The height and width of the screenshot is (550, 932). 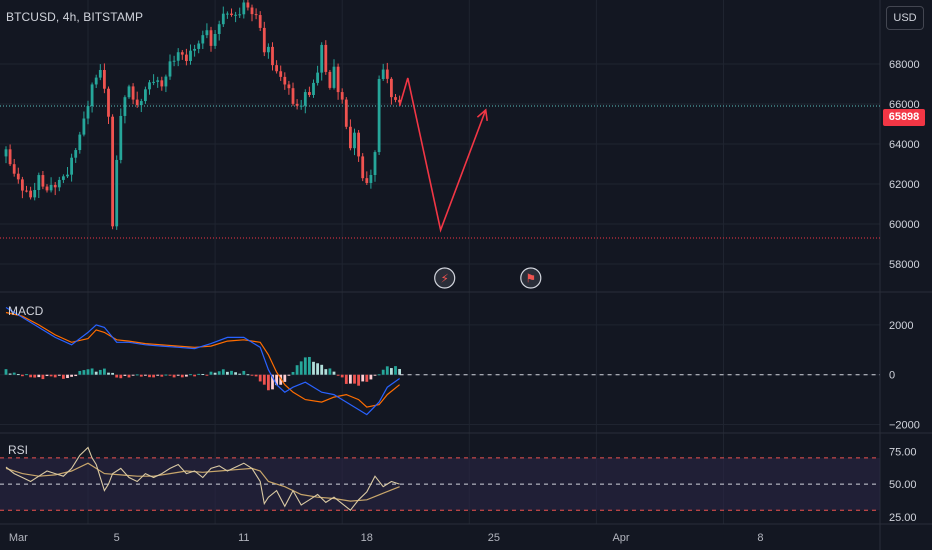 What do you see at coordinates (904, 117) in the screenshot?
I see `last-price-tag: 65898` at bounding box center [904, 117].